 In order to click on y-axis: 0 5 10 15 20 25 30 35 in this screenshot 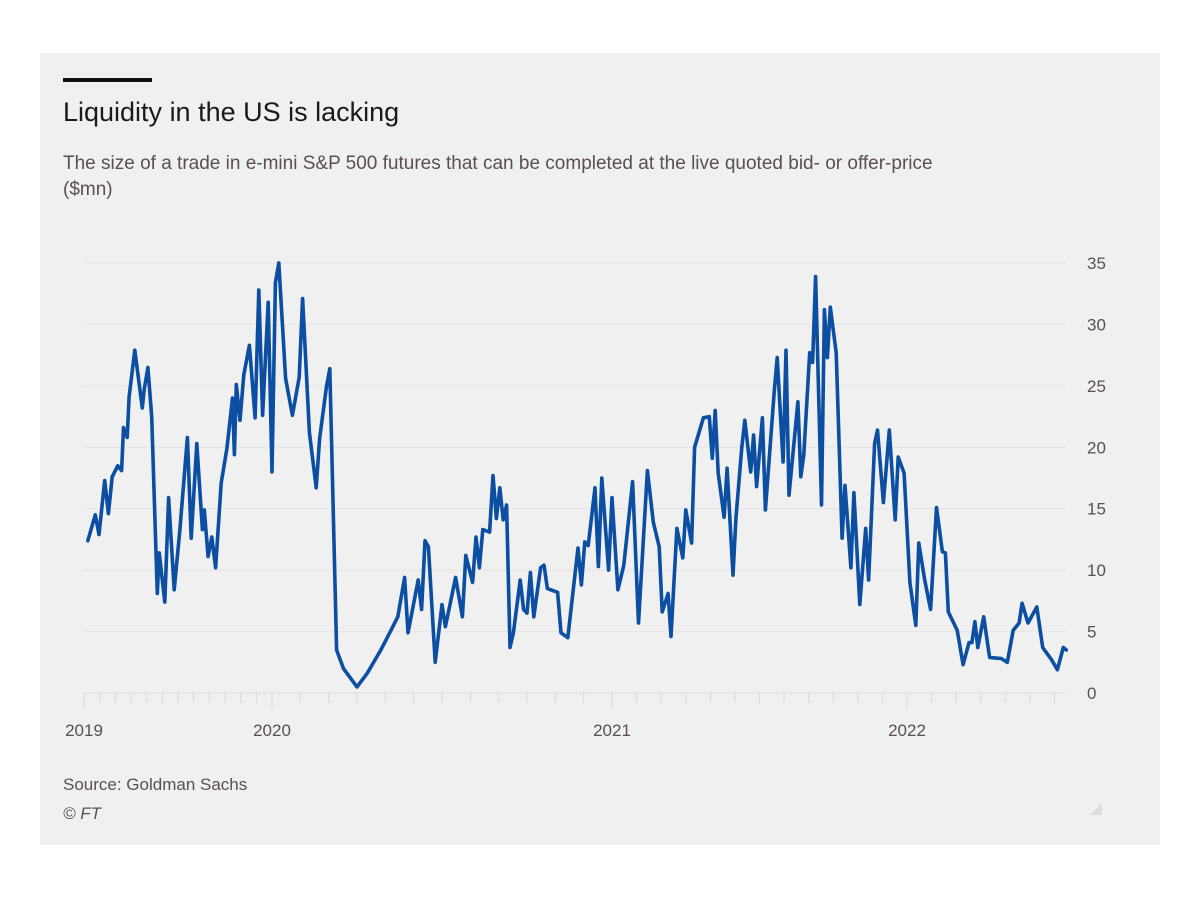, I will do `click(1096, 478)`.